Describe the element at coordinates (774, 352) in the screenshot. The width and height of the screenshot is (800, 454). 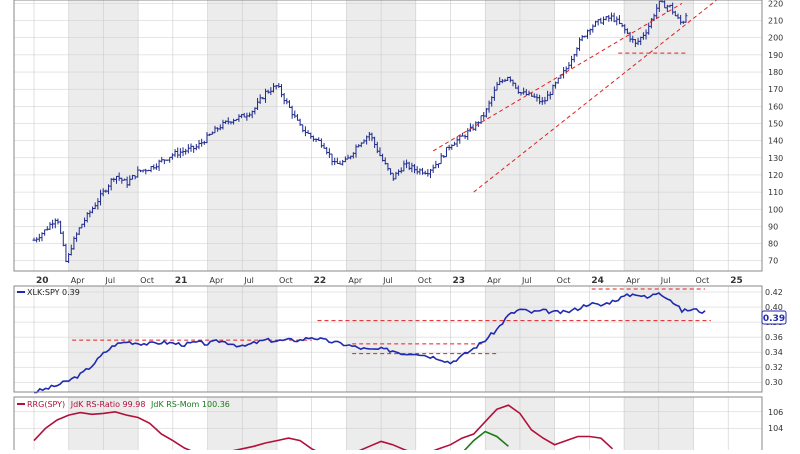
I see `y-tick-label: 0.34` at that location.